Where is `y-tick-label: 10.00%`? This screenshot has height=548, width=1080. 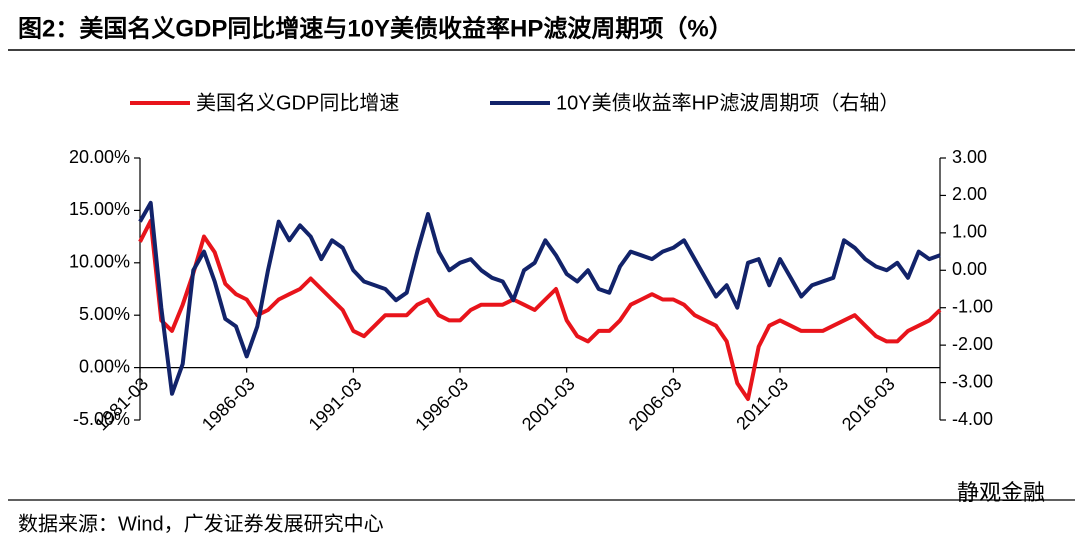 y-tick-label: 10.00% is located at coordinates (99, 262).